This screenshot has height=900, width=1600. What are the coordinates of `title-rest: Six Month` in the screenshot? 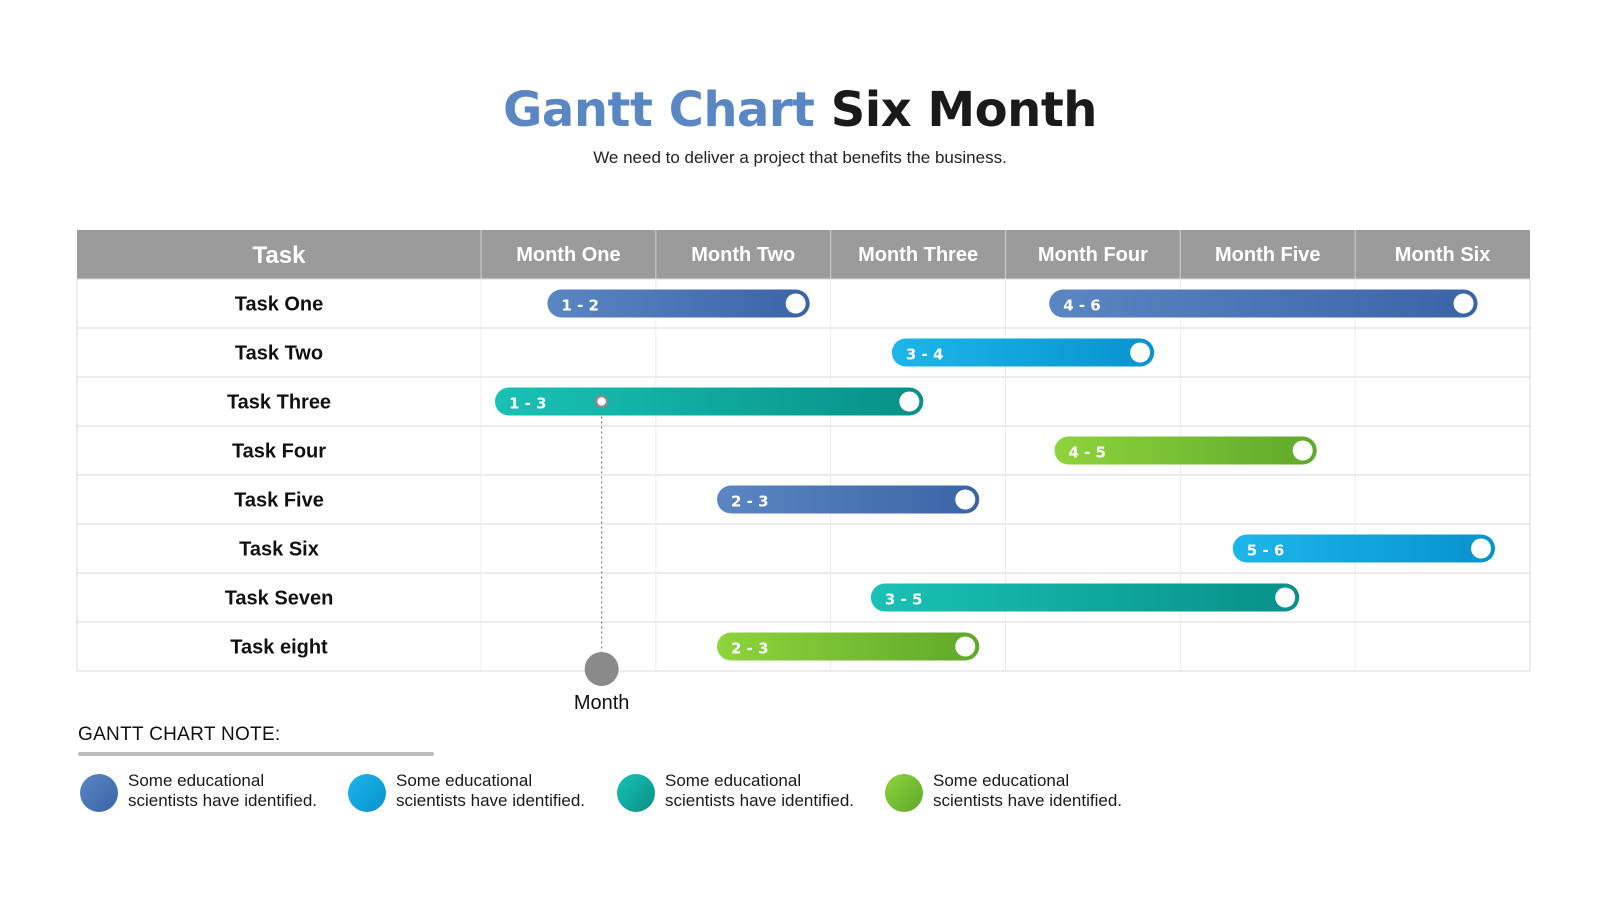 It's located at (964, 110).